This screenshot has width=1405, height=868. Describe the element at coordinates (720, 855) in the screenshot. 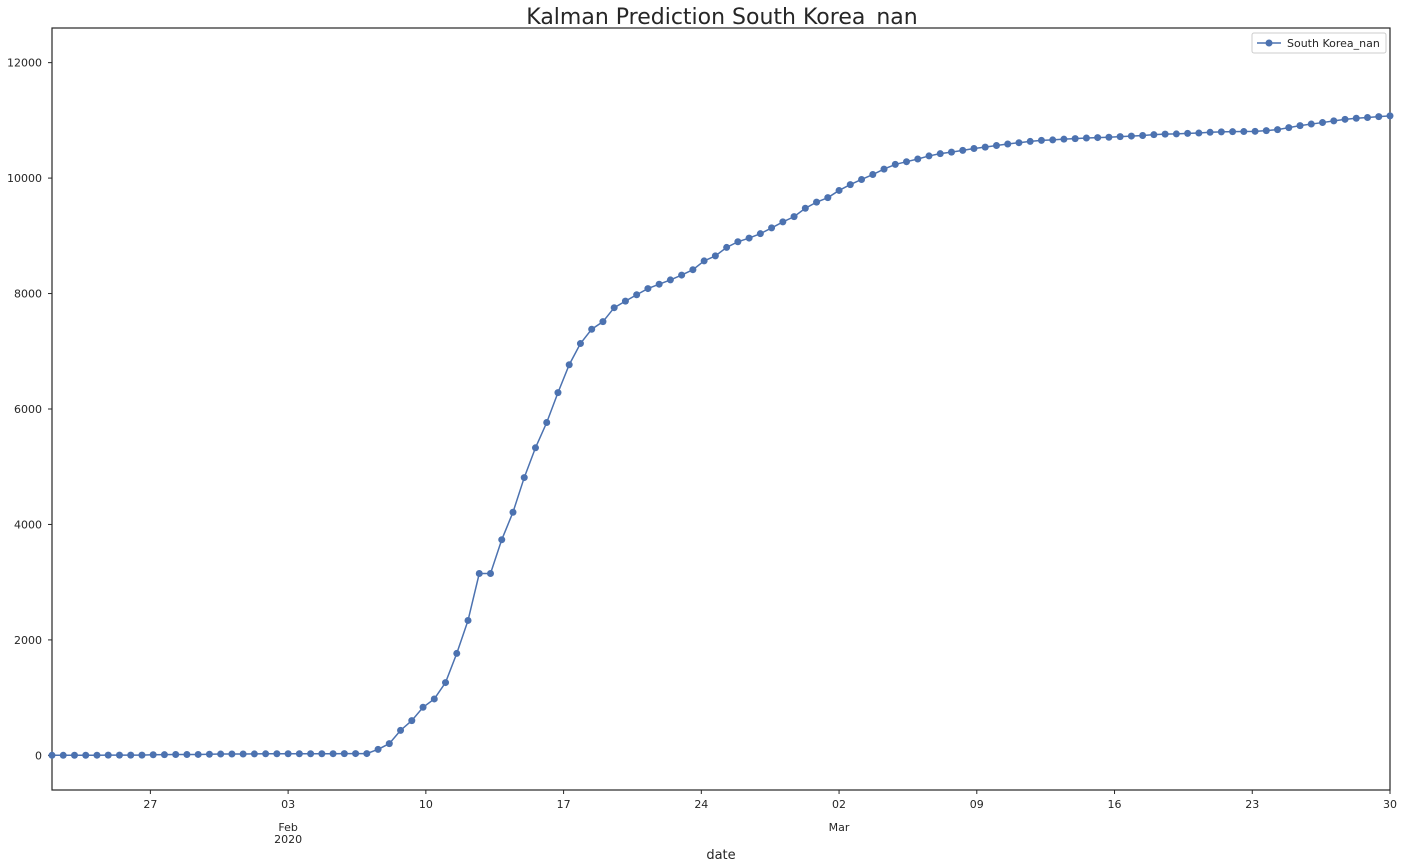

I see `x-axis-label: date` at that location.